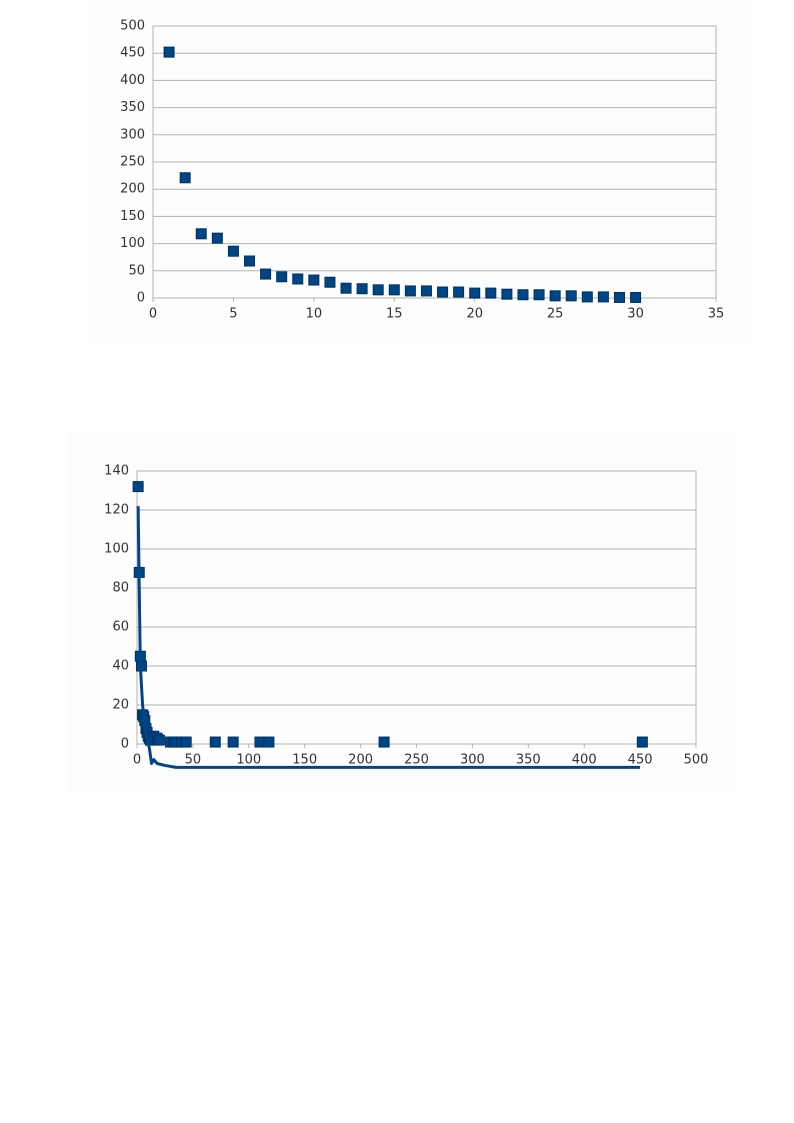 This screenshot has width=794, height=1123. I want to click on y-tick-label: 140, so click(116, 471).